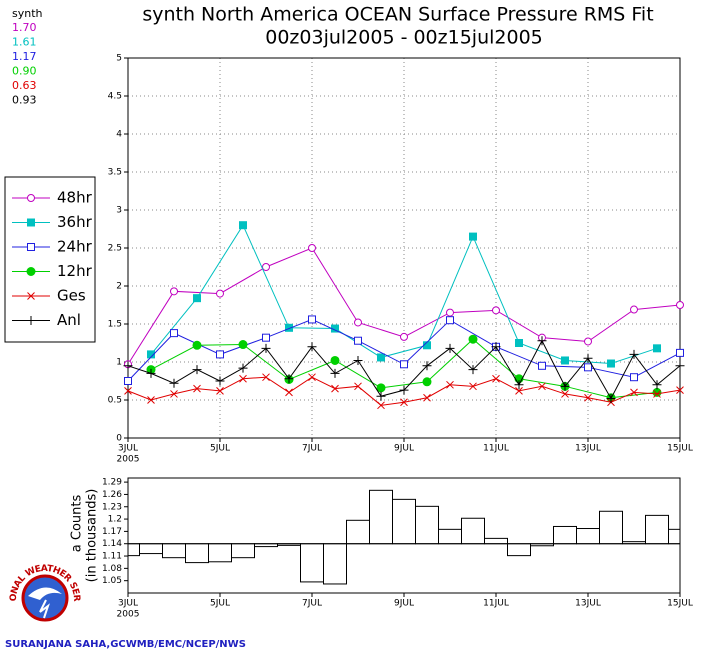  I want to click on y-tick-label: 1.23, so click(112, 507).